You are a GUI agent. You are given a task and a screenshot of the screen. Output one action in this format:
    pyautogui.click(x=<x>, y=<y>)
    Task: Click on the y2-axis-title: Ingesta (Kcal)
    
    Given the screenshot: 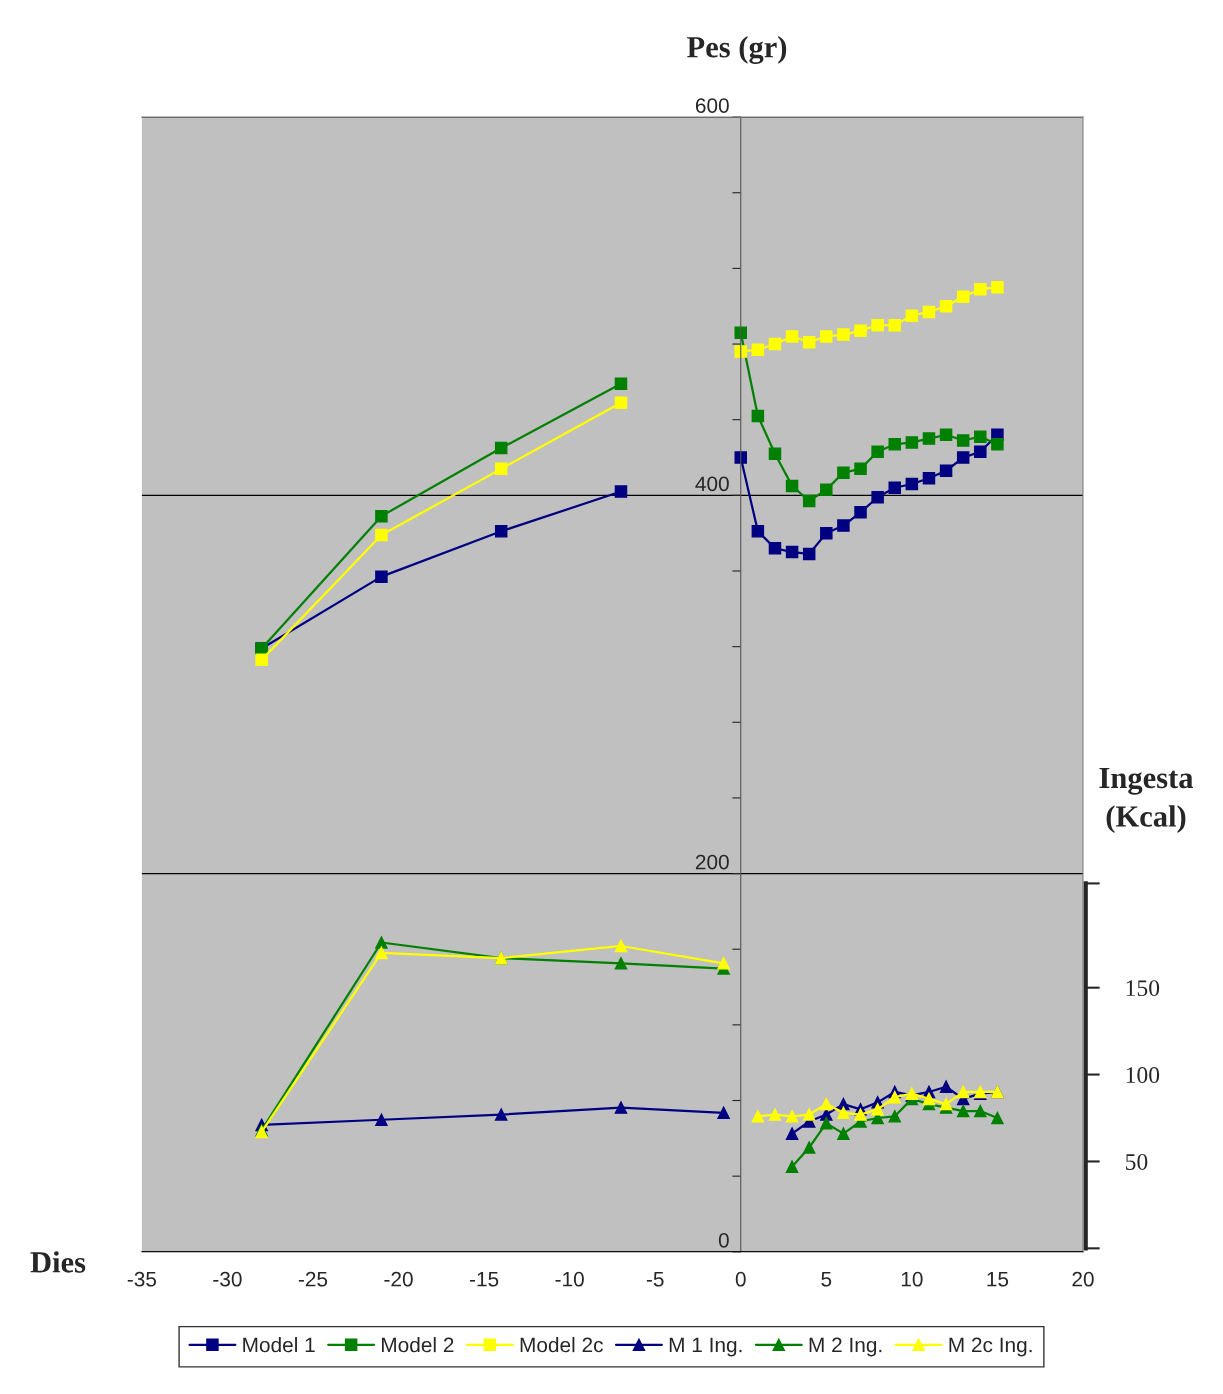 What is the action you would take?
    pyautogui.click(x=1146, y=800)
    